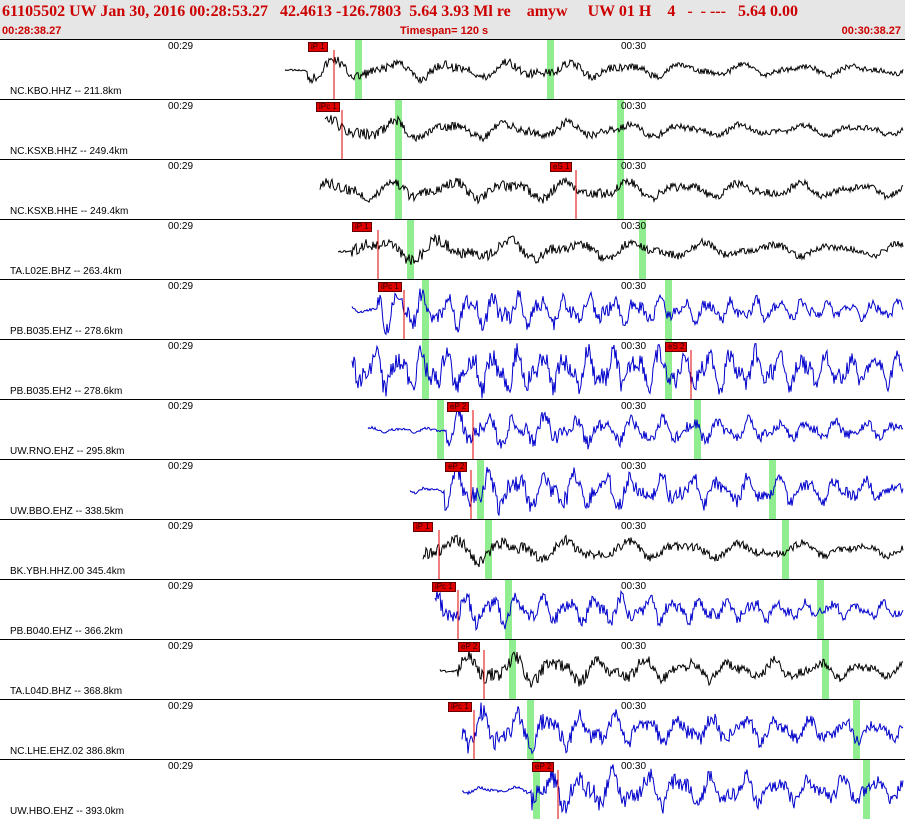 Image resolution: width=905 pixels, height=820 pixels. I want to click on start-time: 00:28:38.27, so click(32, 31).